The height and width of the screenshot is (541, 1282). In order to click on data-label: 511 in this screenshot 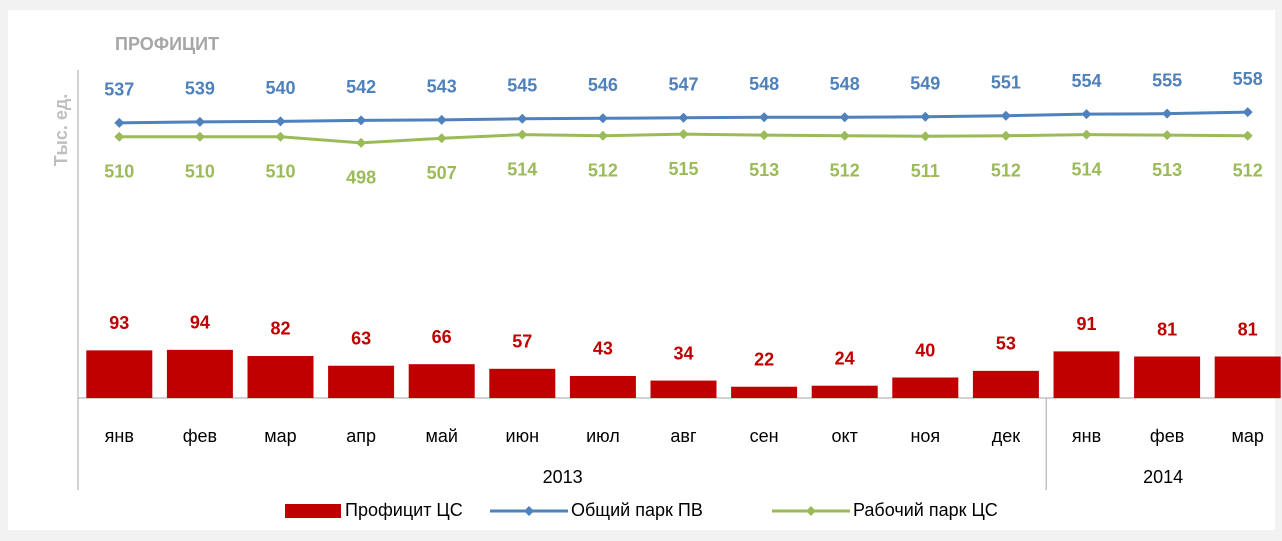, I will do `click(925, 171)`.